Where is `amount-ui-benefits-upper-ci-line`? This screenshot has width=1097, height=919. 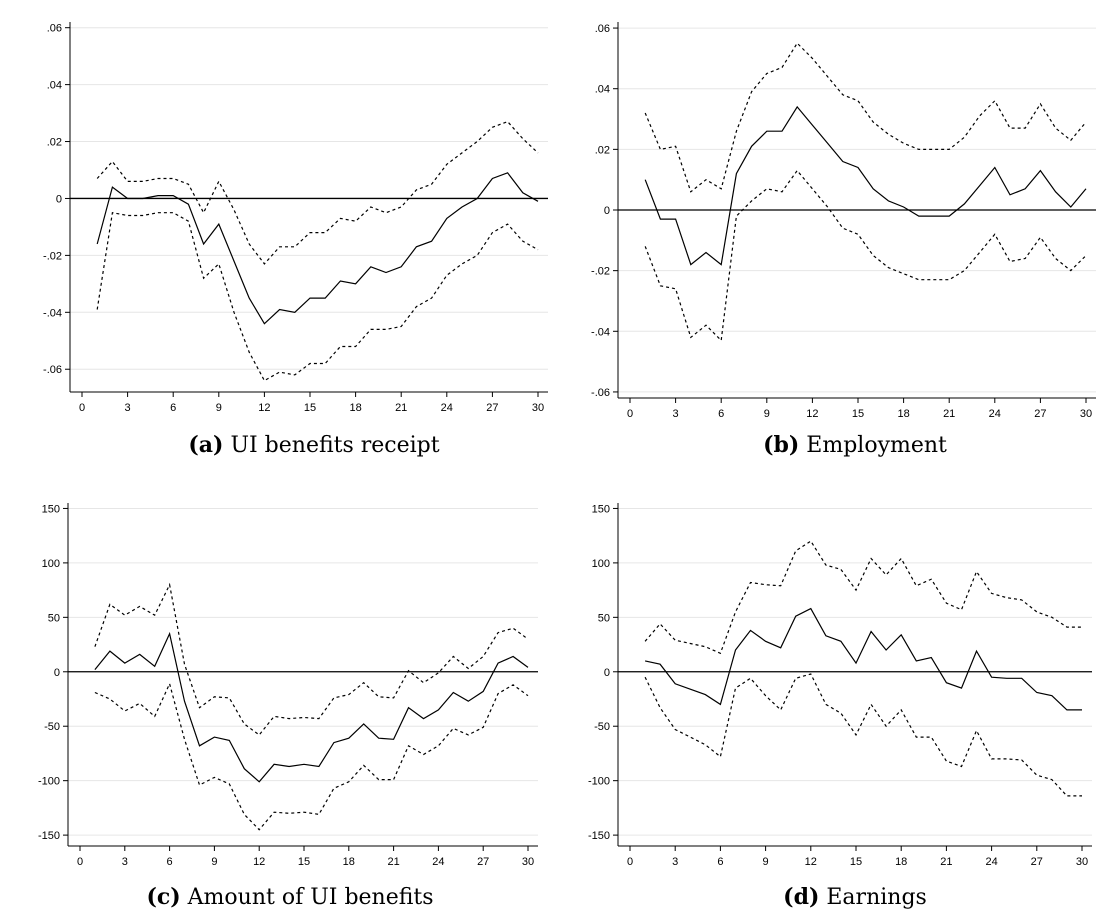 amount-ui-benefits-upper-ci-line is located at coordinates (311, 659).